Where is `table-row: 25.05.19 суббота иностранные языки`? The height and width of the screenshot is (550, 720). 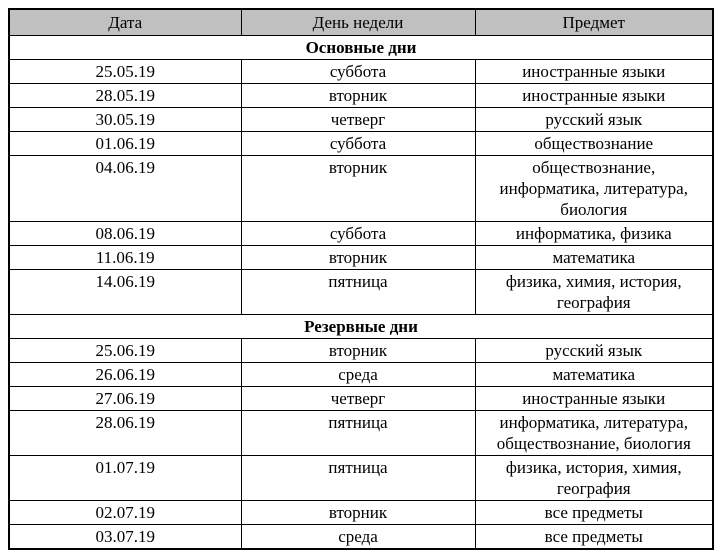 table-row: 25.05.19 суббота иностранные языки is located at coordinates (361, 71).